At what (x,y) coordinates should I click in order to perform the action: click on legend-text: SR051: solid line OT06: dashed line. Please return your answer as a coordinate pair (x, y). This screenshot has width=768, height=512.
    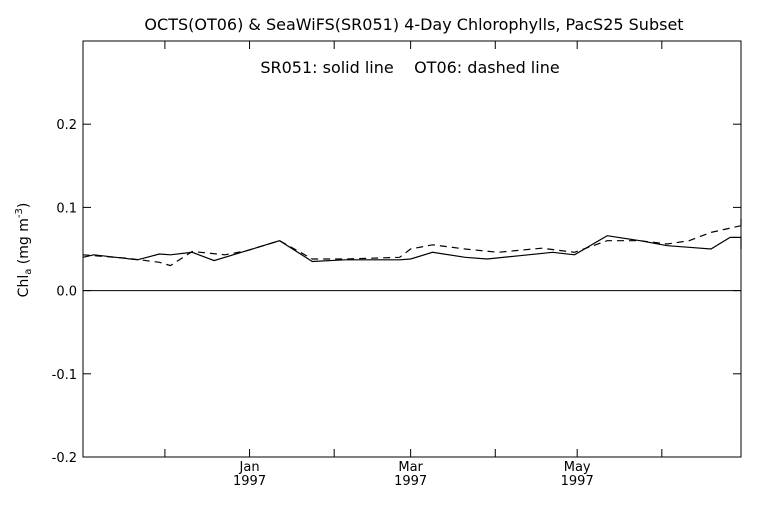
    Looking at the image, I should click on (409, 67).